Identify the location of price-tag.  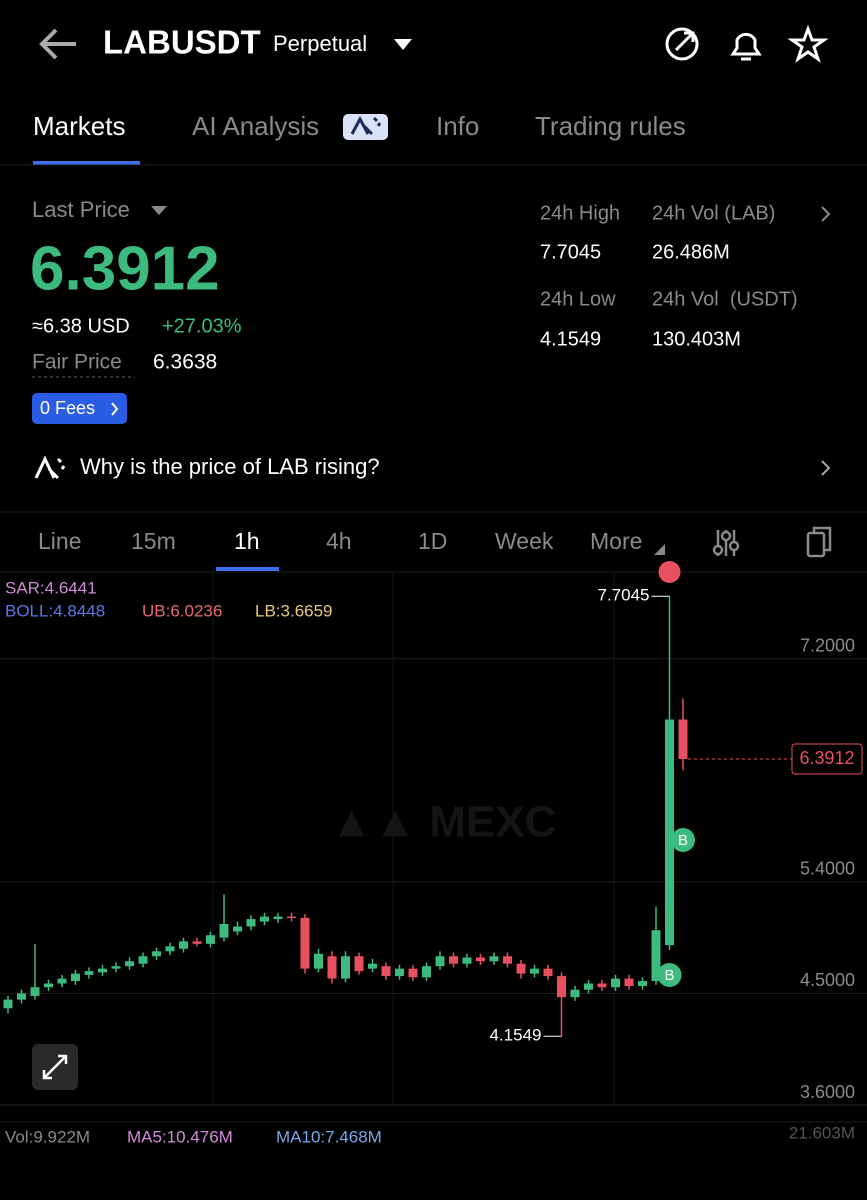
(827, 759).